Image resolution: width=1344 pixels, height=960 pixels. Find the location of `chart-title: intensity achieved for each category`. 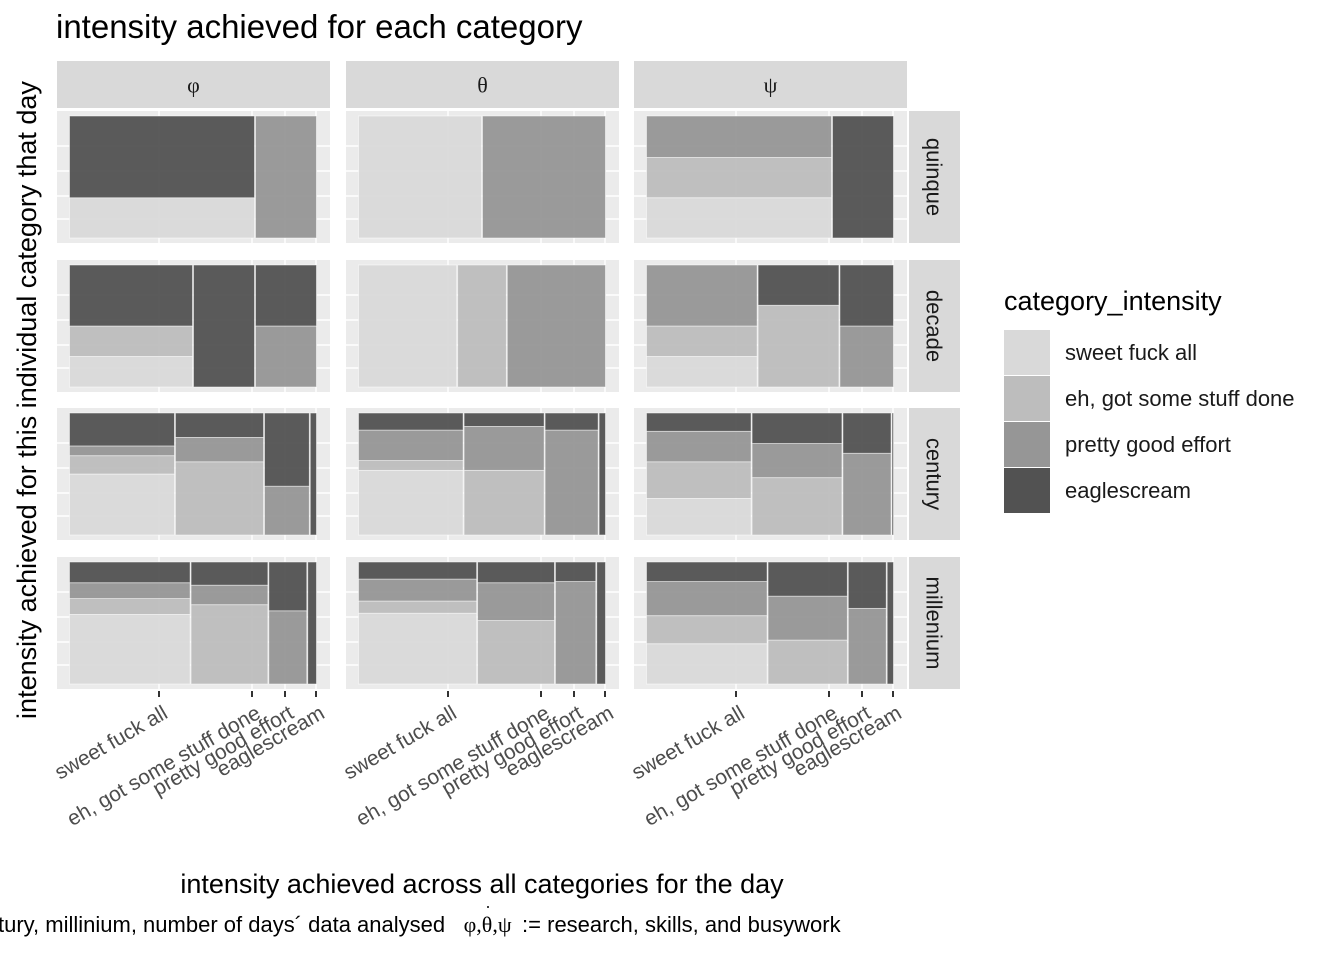

chart-title: intensity achieved for each category is located at coordinates (319, 26).